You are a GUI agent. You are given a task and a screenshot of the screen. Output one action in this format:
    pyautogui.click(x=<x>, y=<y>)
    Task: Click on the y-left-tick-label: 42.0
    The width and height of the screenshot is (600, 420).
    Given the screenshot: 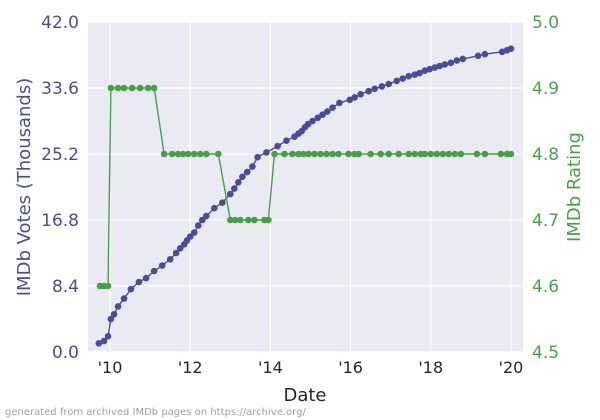 What is the action you would take?
    pyautogui.click(x=60, y=23)
    